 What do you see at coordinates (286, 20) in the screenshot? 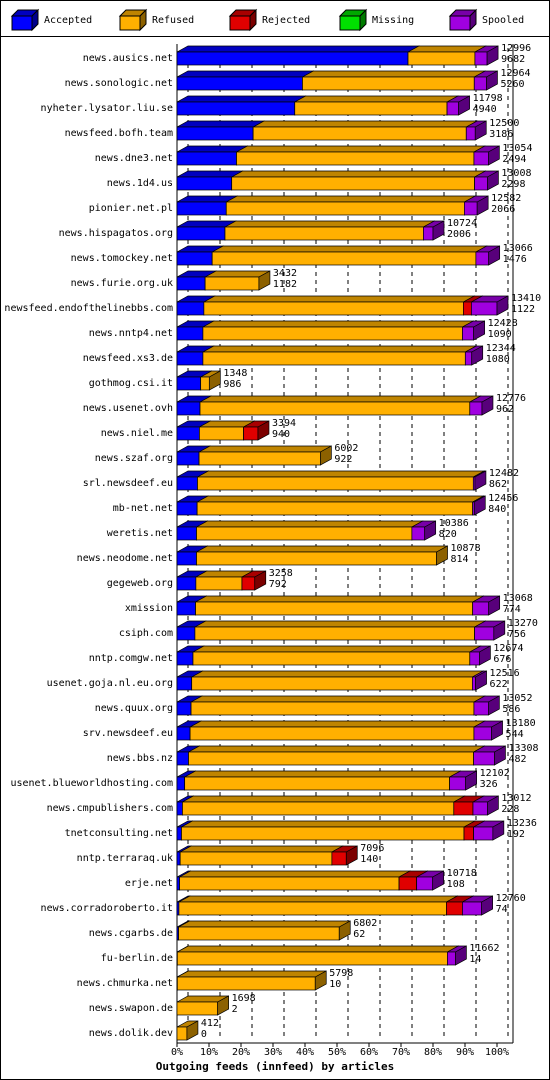
I see `legend-label: Rejected` at bounding box center [286, 20].